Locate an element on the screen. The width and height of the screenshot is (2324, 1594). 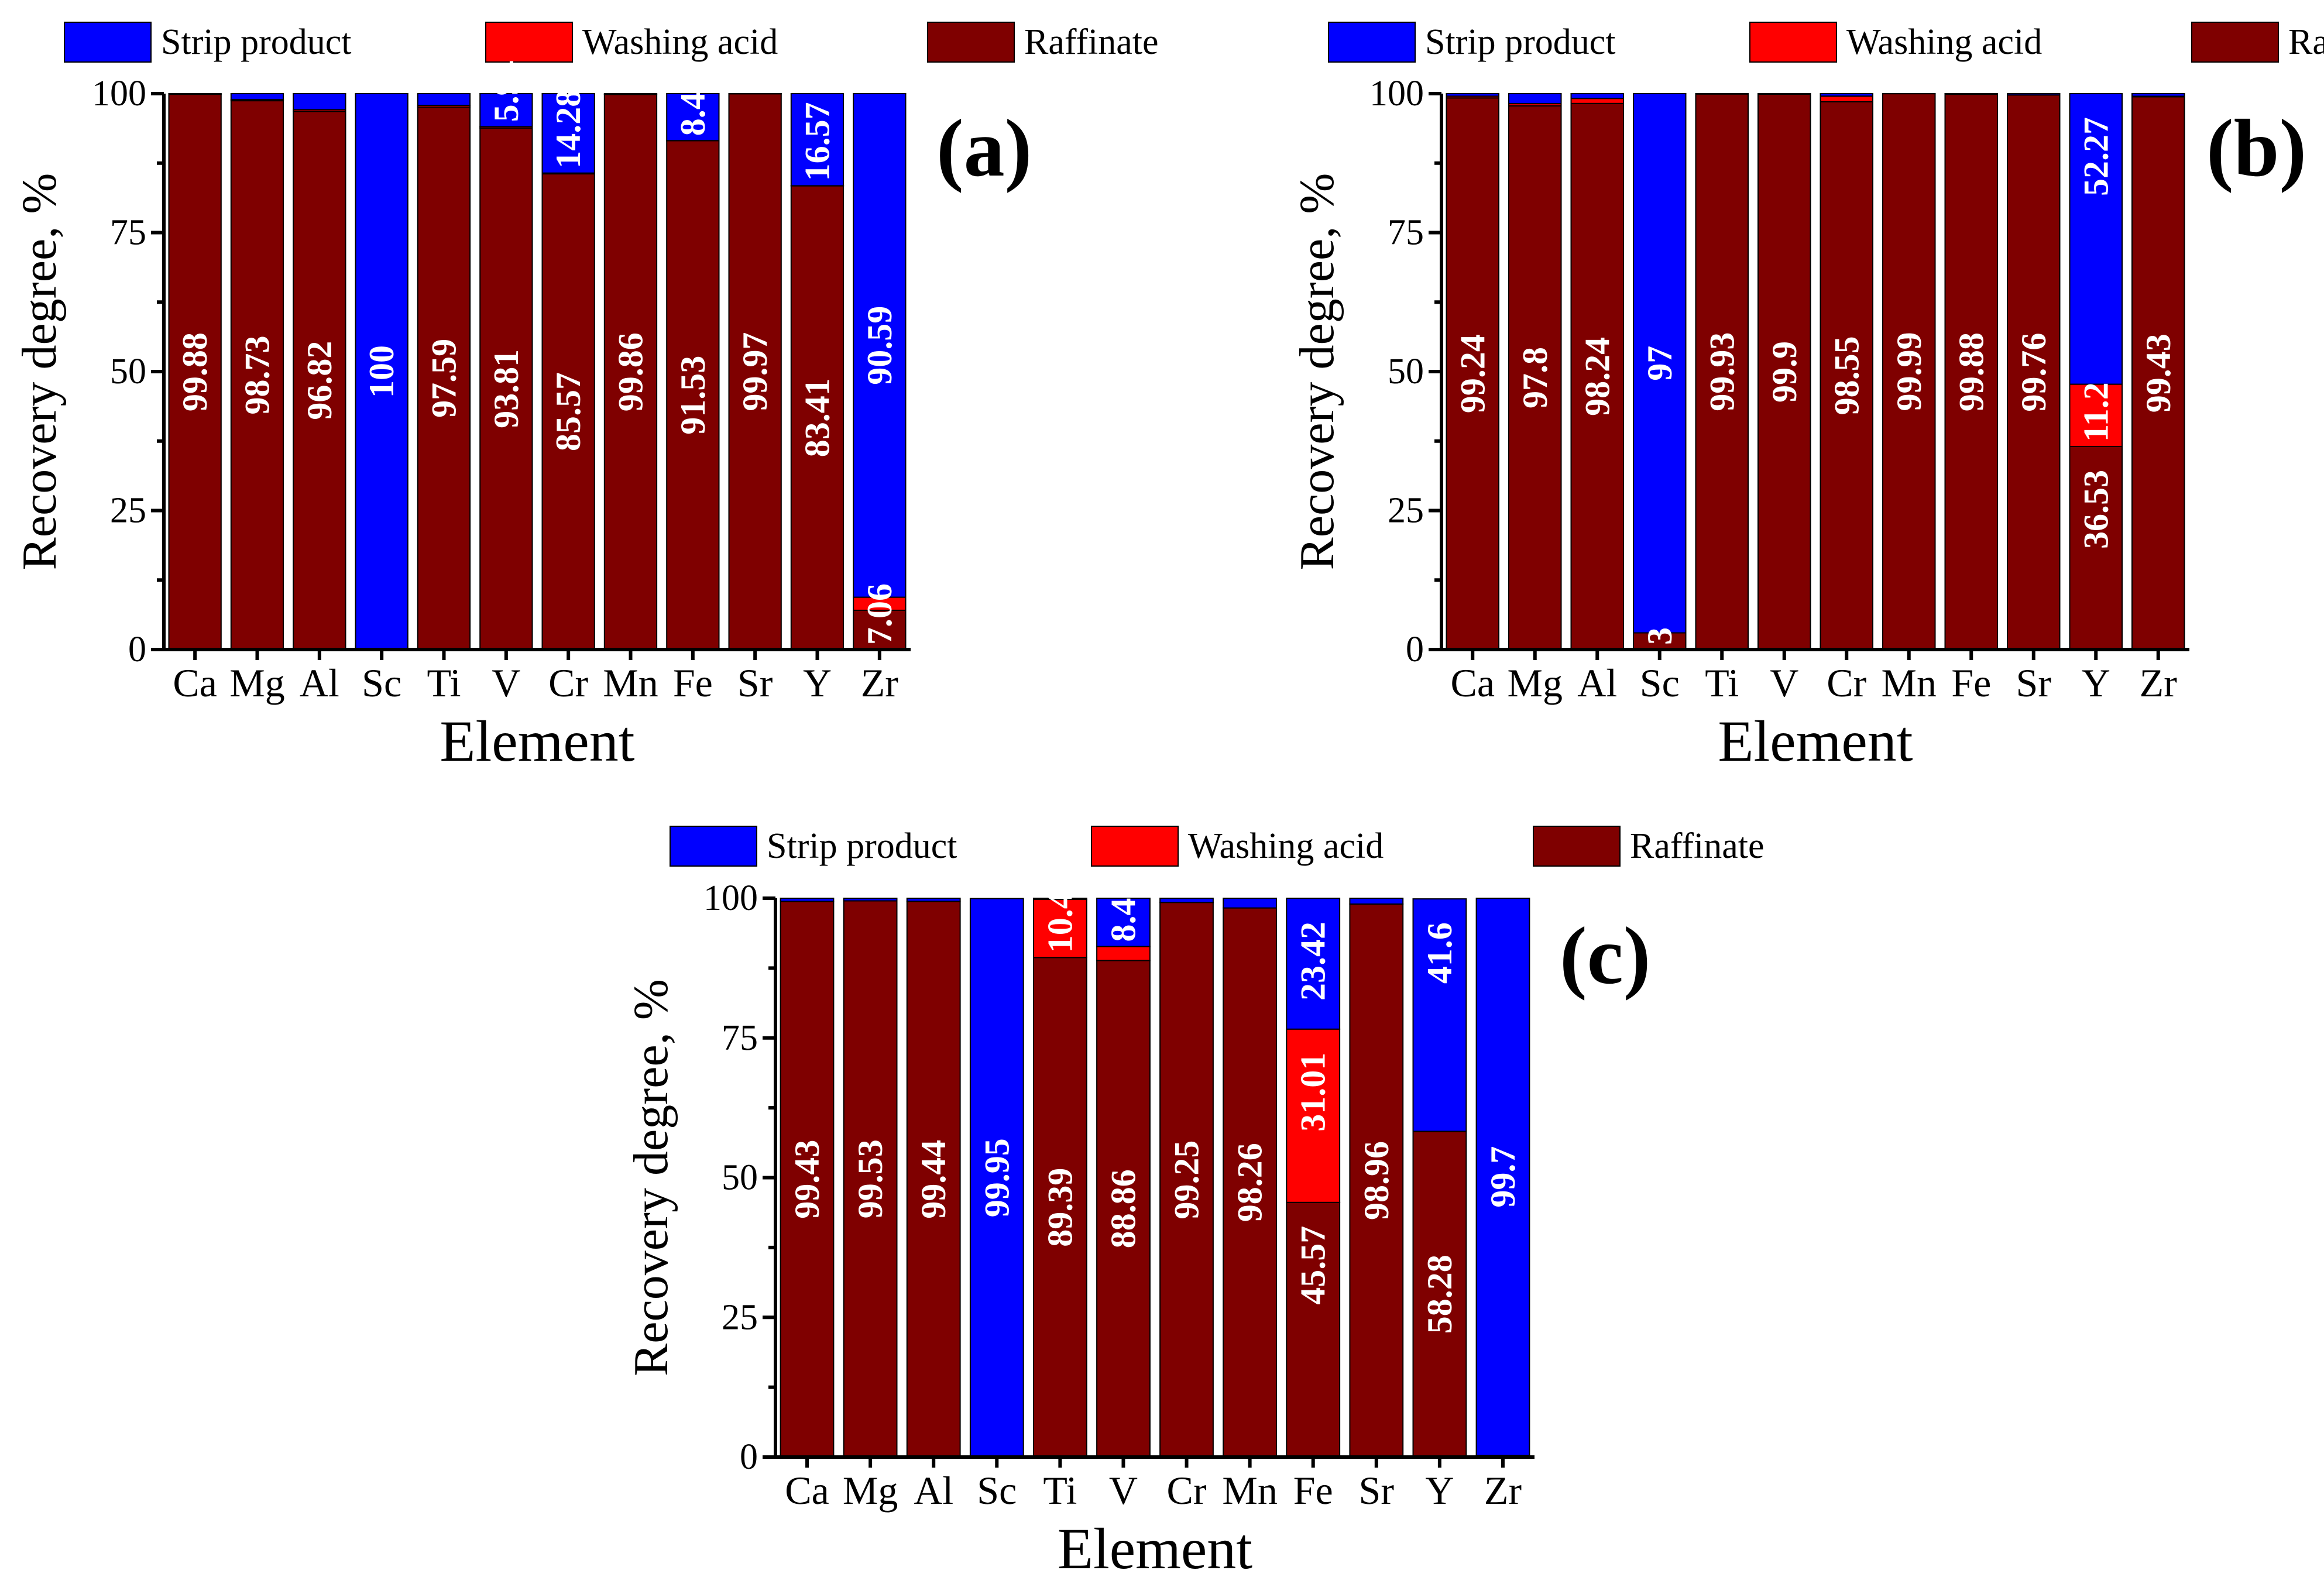
data-label-fe-washing-acid: 31.01 is located at coordinates (1313, 1092).